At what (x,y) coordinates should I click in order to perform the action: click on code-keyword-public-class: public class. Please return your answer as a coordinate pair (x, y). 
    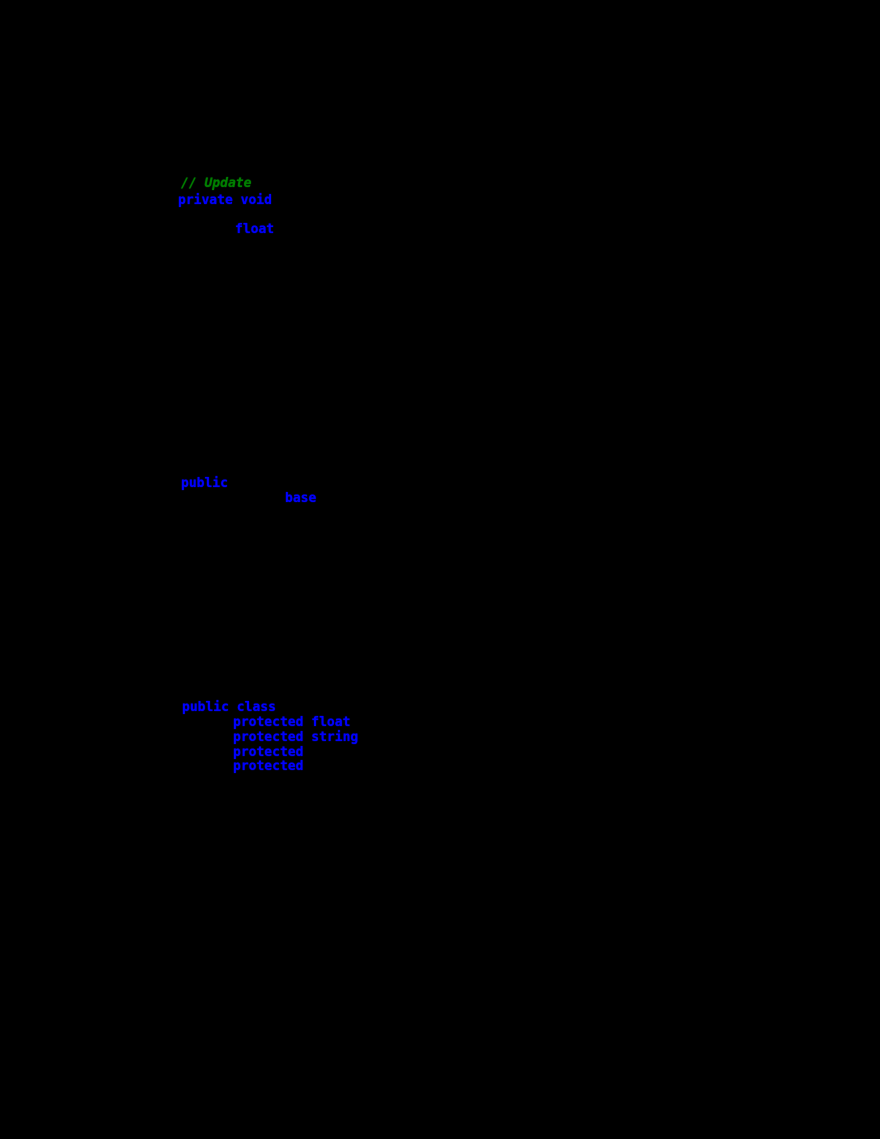
    Looking at the image, I should click on (229, 707).